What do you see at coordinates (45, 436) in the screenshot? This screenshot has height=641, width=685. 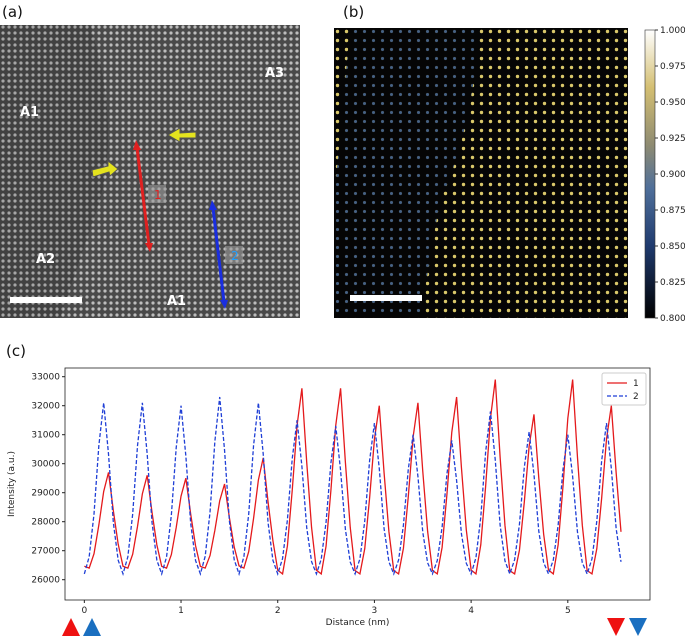 I see `y-tick-label: 31000` at bounding box center [45, 436].